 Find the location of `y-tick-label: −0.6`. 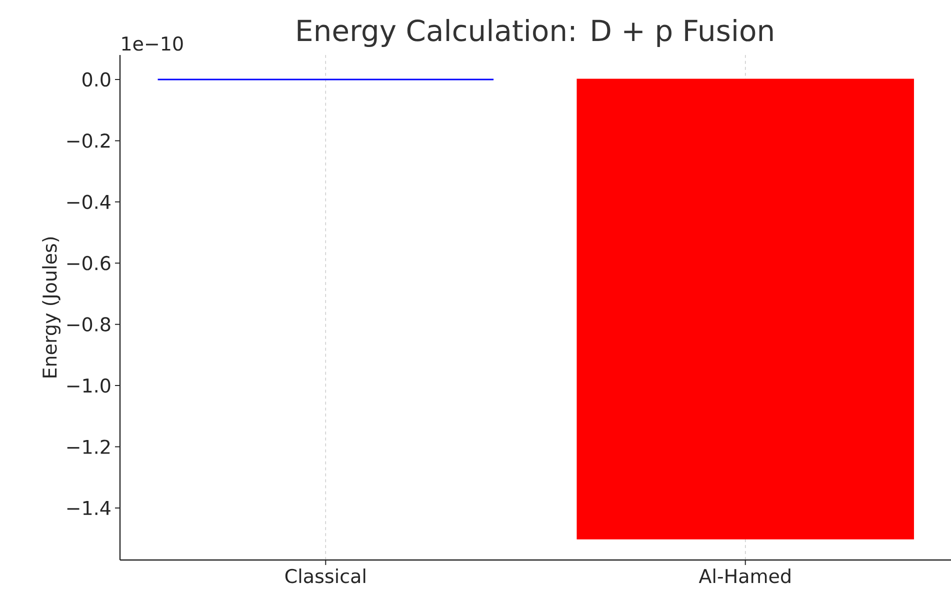

y-tick-label: −0.6 is located at coordinates (88, 263).